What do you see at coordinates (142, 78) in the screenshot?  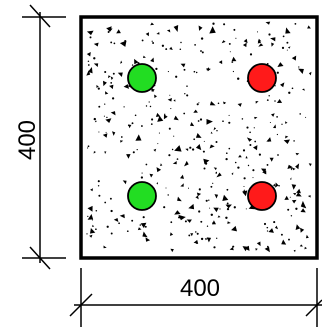 I see `rebar-top-left` at bounding box center [142, 78].